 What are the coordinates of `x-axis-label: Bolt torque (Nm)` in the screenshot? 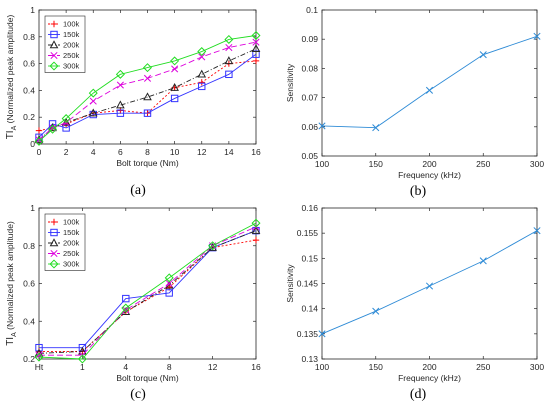 It's located at (147, 378).